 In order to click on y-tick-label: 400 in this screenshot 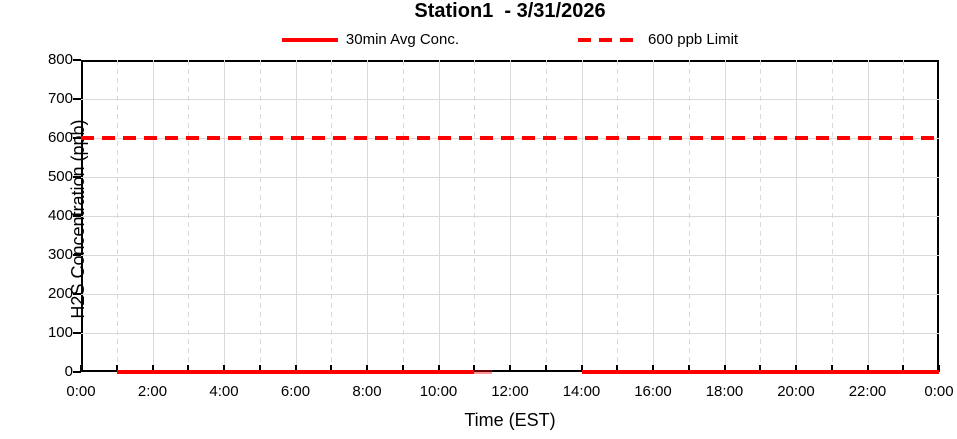, I will do `click(60, 215)`.